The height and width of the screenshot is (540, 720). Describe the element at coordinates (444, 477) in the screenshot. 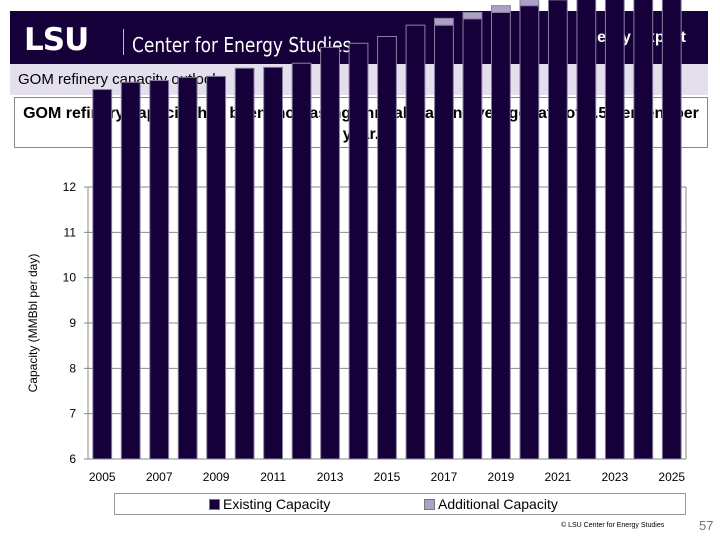

I see `x-tick-label: 2017` at that location.